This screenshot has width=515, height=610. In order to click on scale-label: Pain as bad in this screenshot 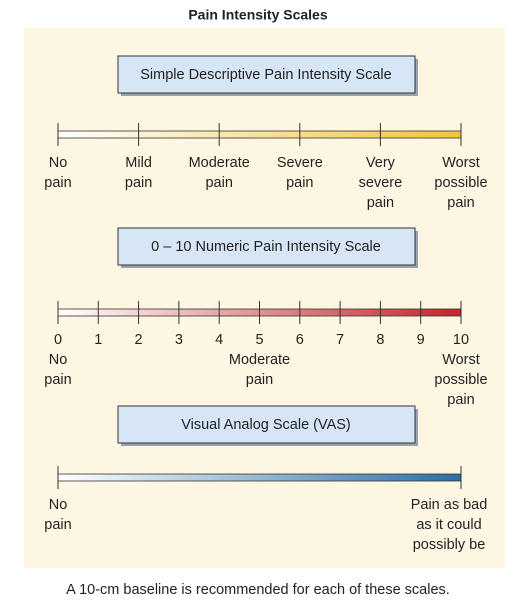, I will do `click(449, 505)`.